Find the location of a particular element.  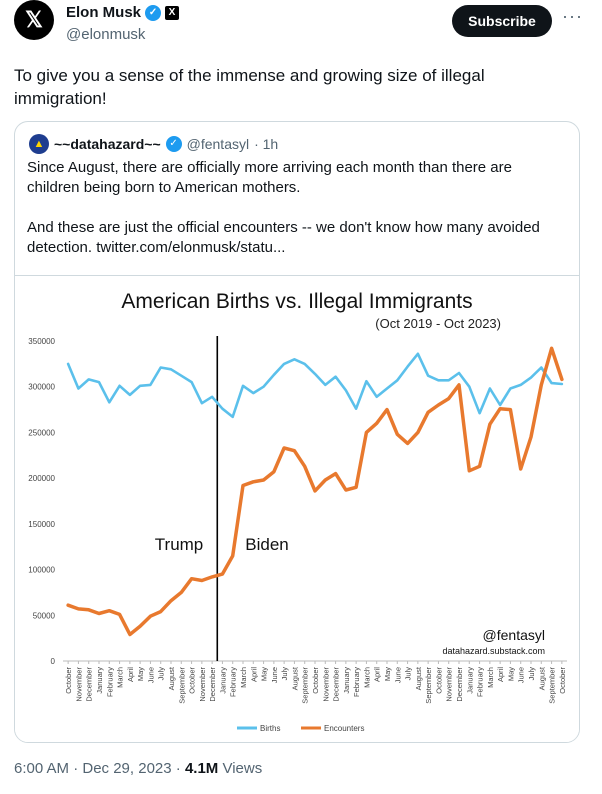

quote-time: · 1h is located at coordinates (266, 144).